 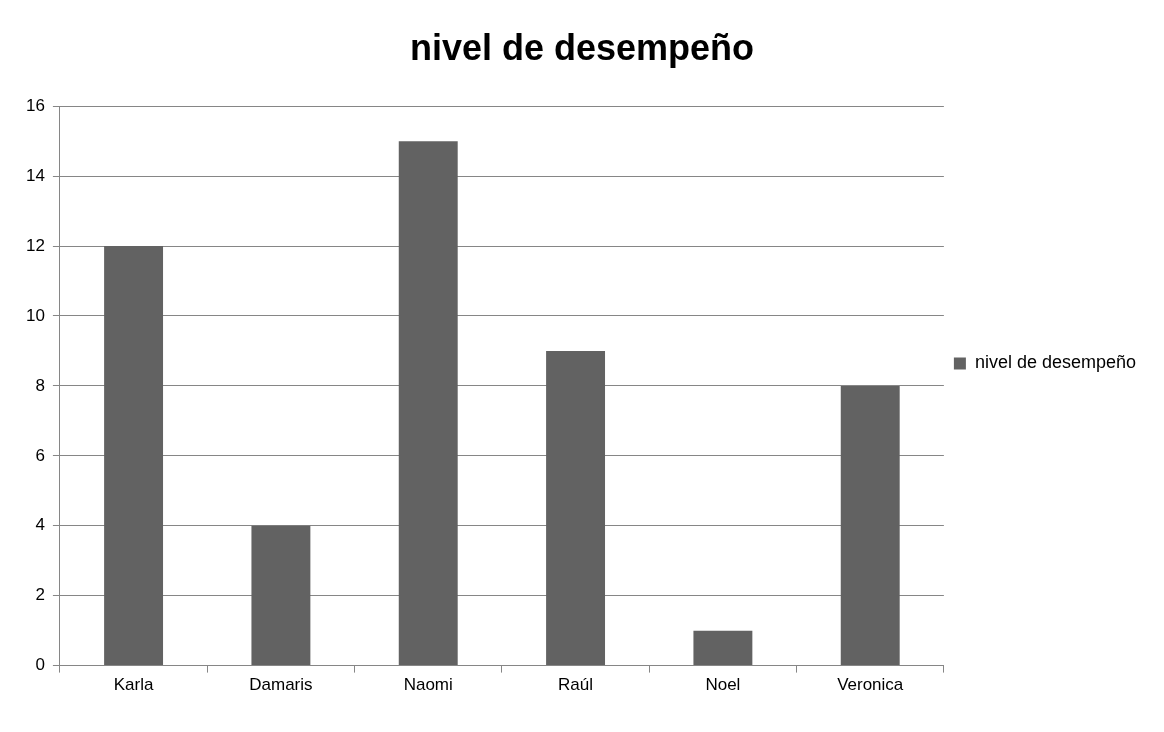 I want to click on x-tick-label: Noel, so click(x=723, y=685).